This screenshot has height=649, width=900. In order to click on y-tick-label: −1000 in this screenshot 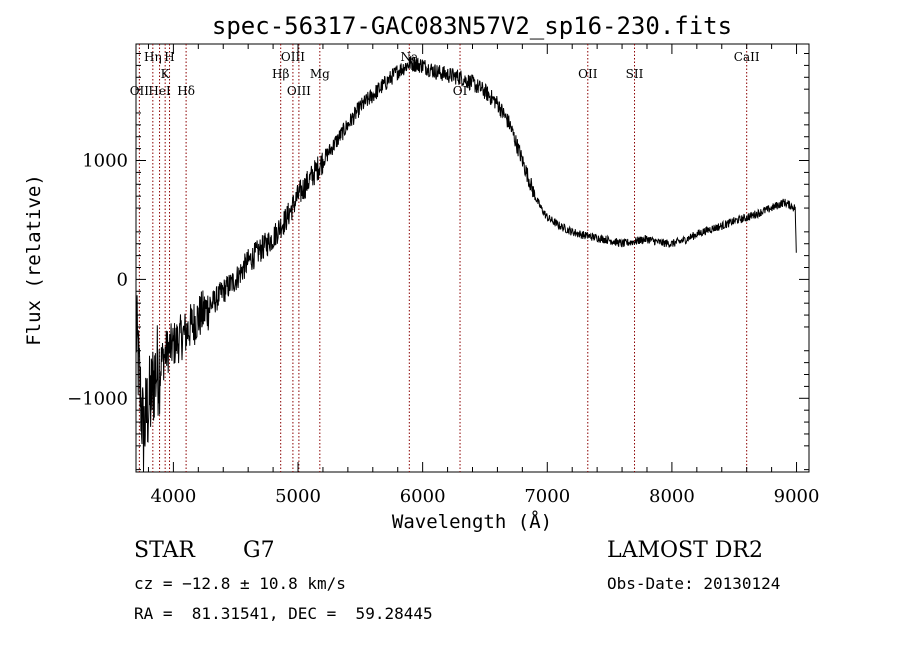, I will do `click(97, 398)`.